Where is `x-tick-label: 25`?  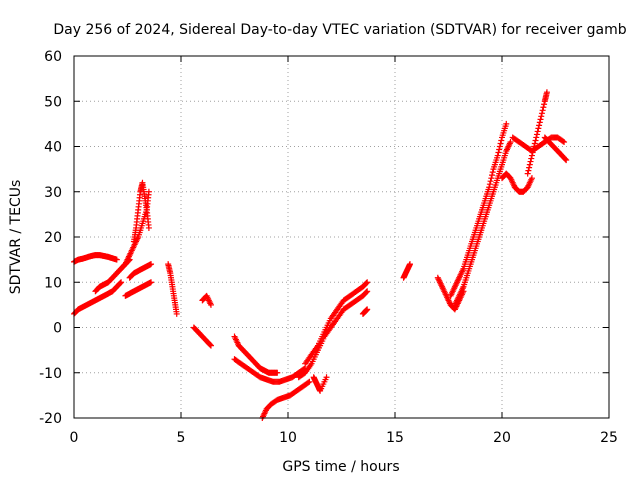
x-tick-label: 25 is located at coordinates (609, 438).